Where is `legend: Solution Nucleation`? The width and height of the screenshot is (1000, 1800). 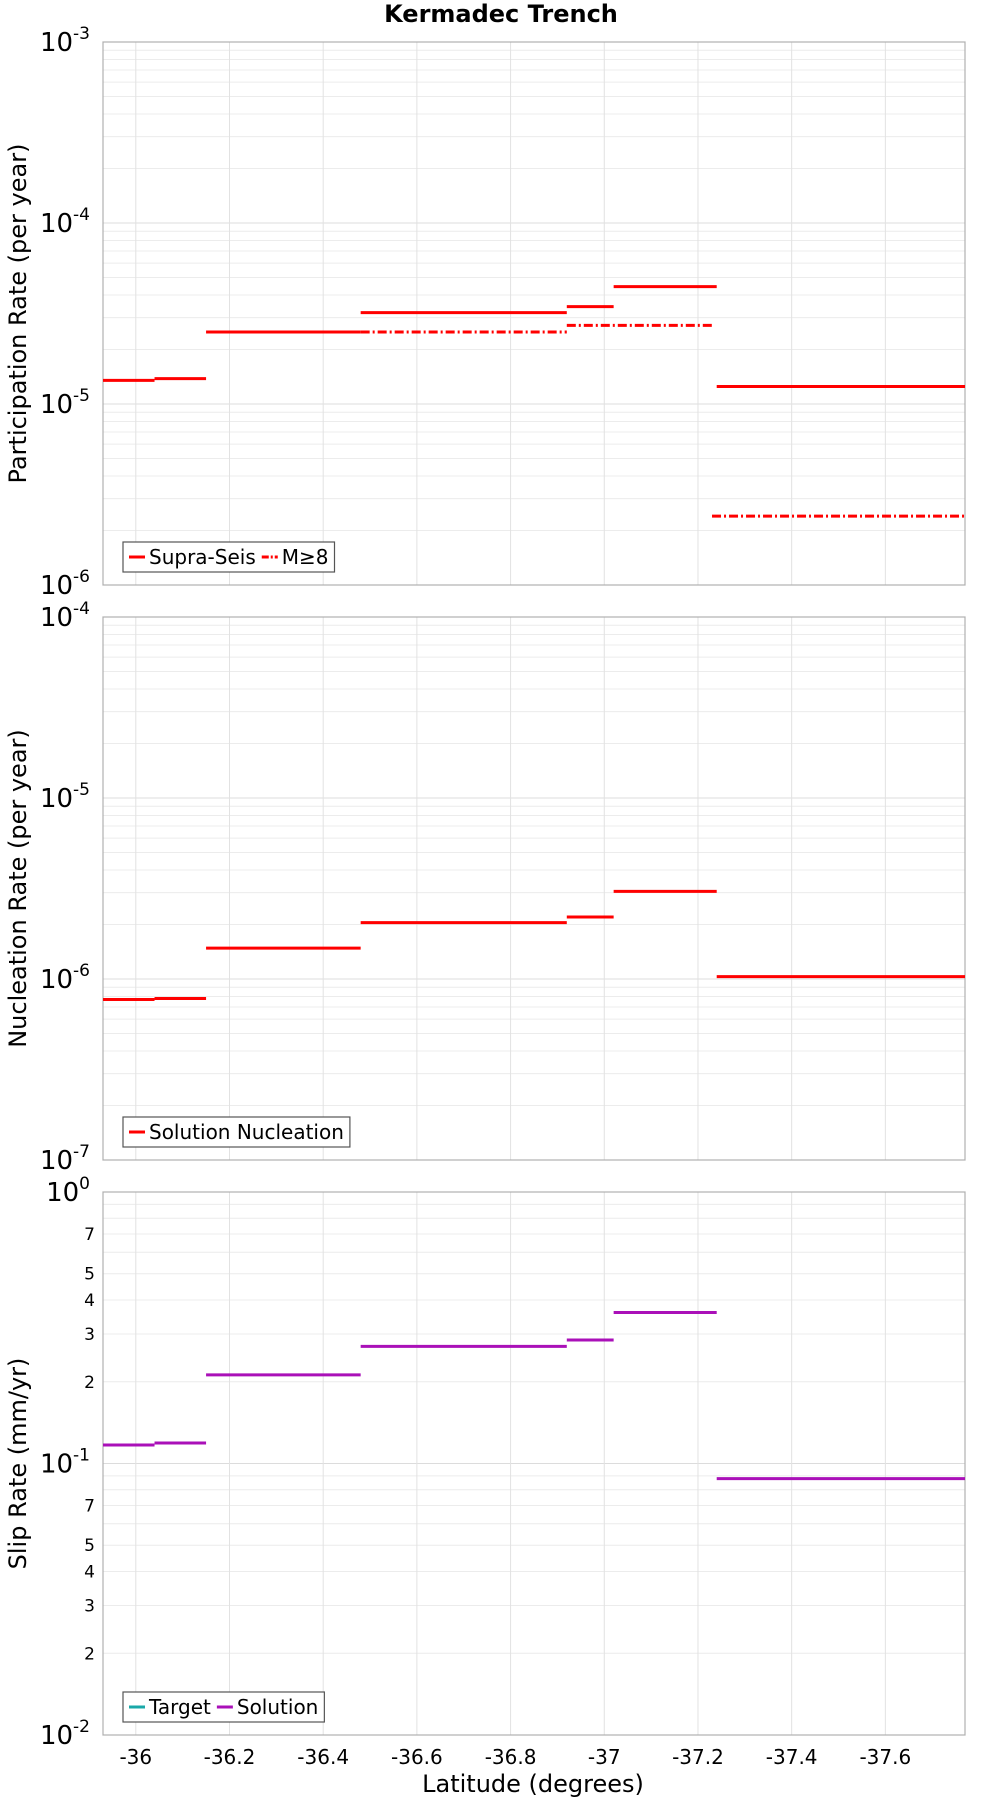
legend: Solution Nucleation is located at coordinates (236, 1132).